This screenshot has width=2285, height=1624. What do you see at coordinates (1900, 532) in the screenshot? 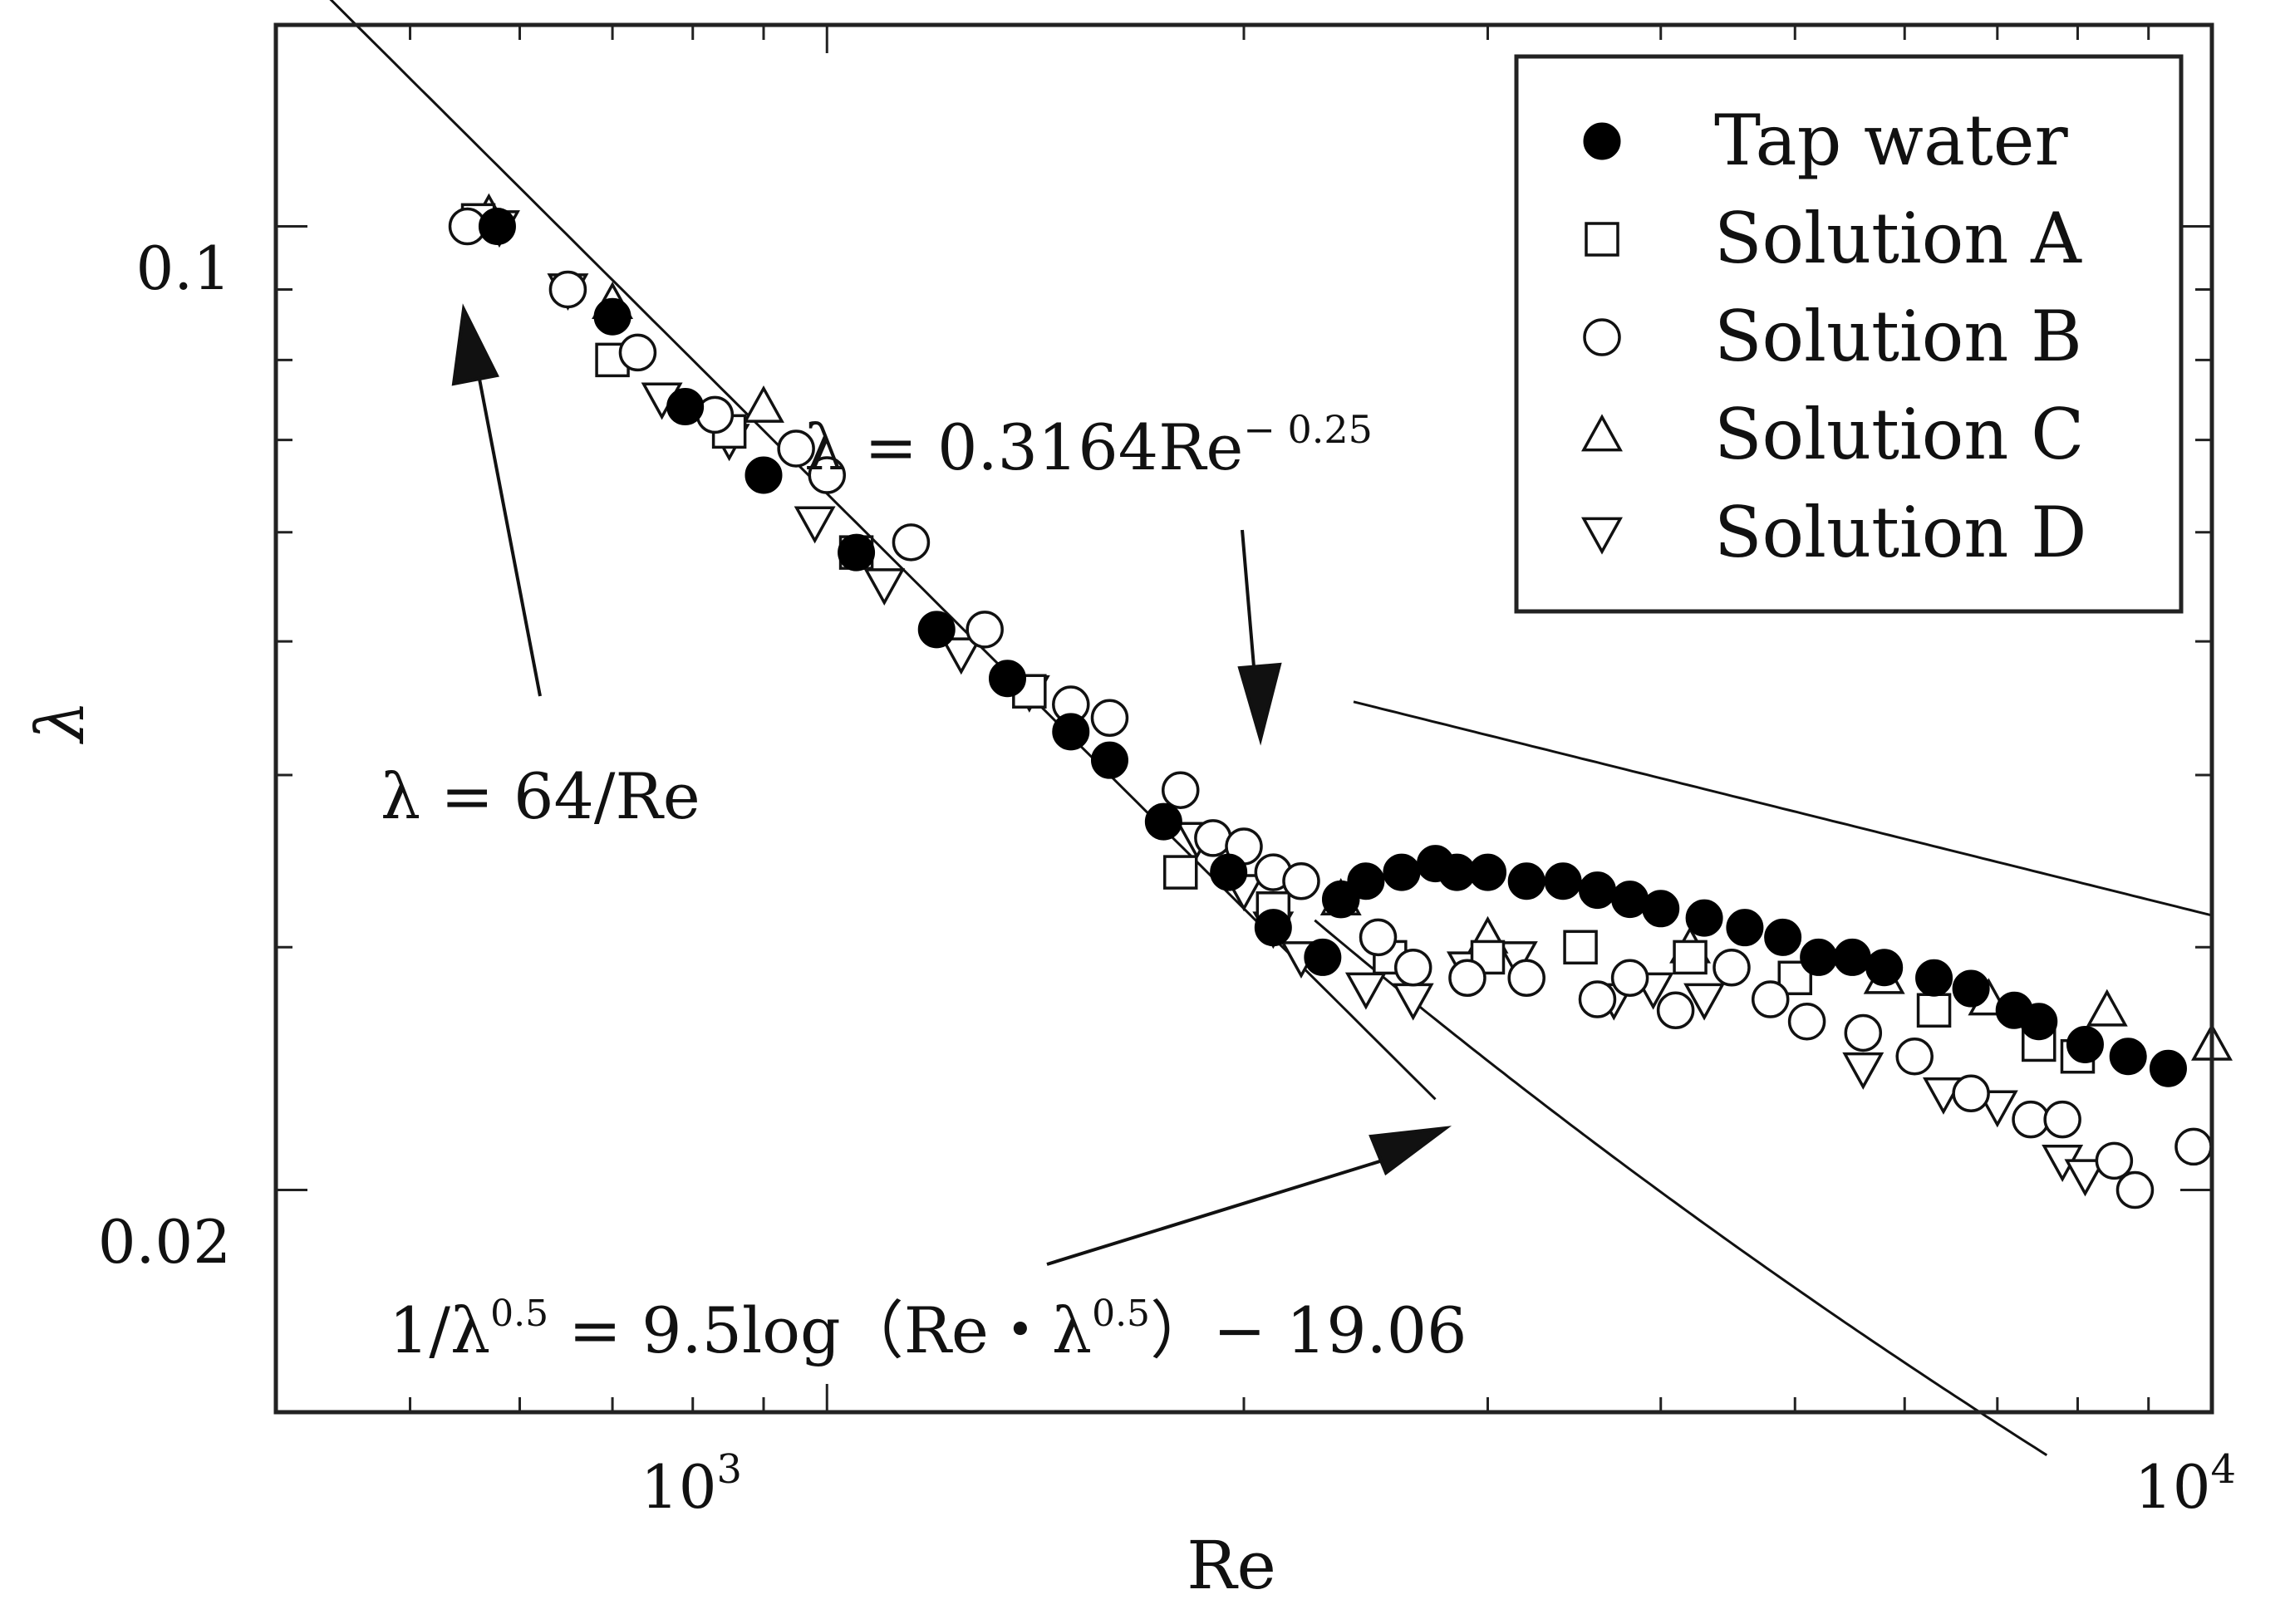
I see `legend-label-solution-d: Solution D` at bounding box center [1900, 532].